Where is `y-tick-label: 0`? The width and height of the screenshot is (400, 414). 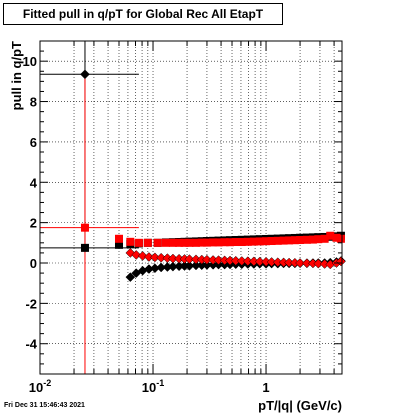
y-tick-label: 0 is located at coordinates (33, 263).